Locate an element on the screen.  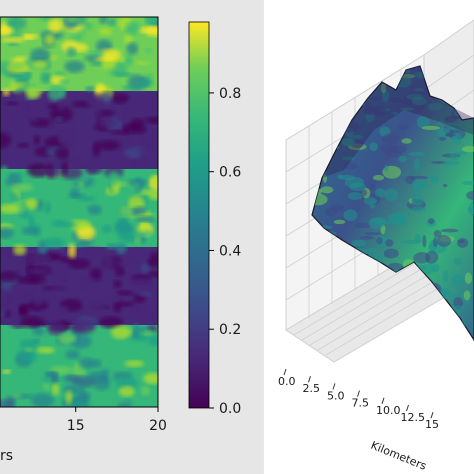
surface-xlabel: Kilometers is located at coordinates (399, 456).